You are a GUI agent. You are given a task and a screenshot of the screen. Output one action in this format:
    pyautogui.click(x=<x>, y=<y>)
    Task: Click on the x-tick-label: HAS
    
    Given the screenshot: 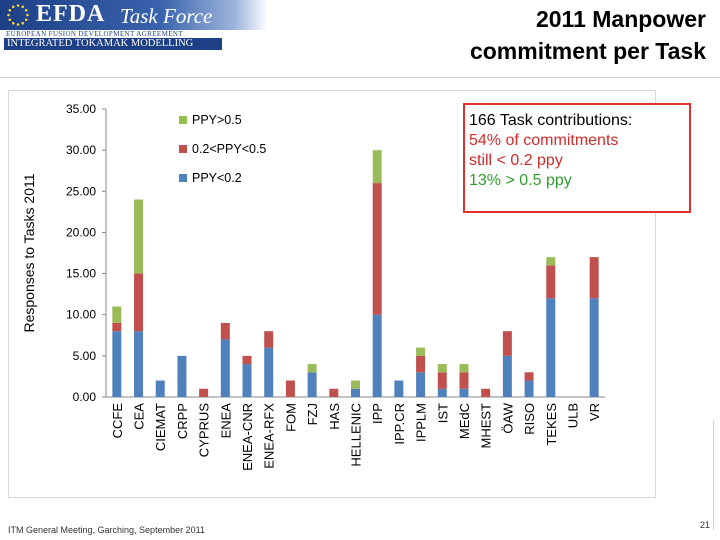 What is the action you would take?
    pyautogui.click(x=334, y=416)
    